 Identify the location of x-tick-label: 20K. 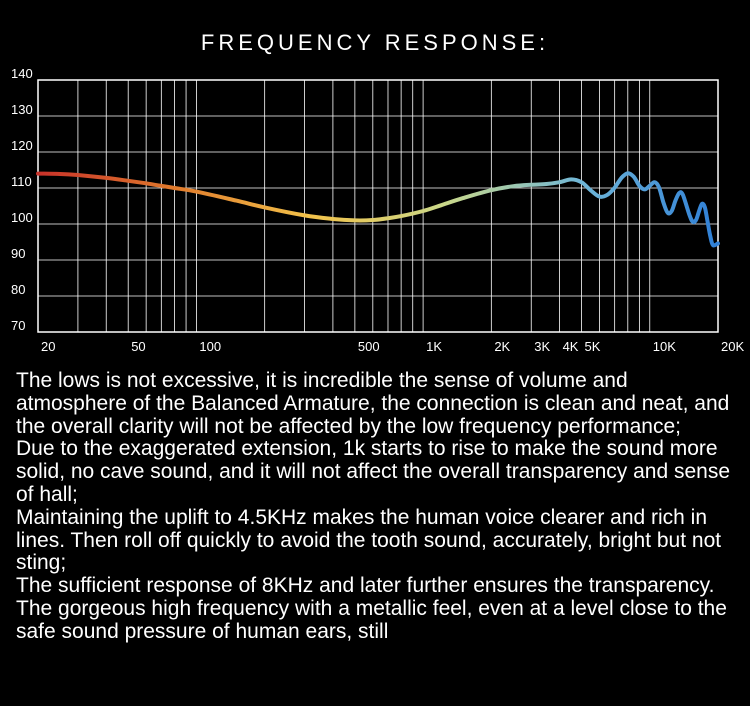
(732, 346).